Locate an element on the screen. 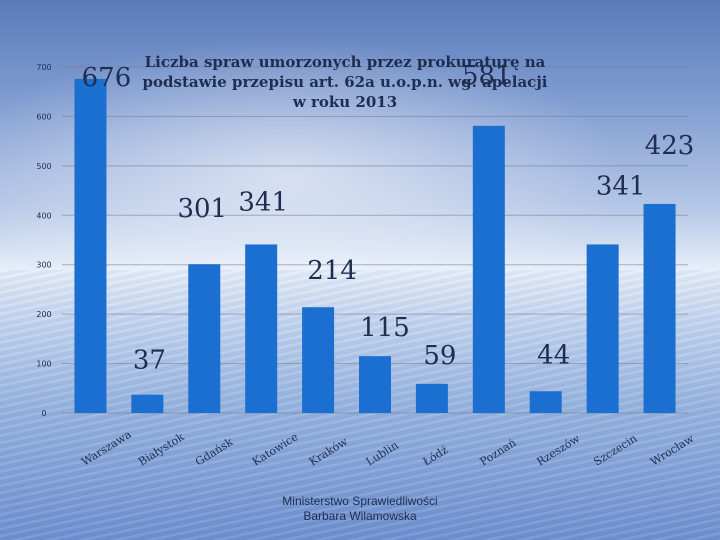 This screenshot has width=720, height=540. x-tick-label: Gdańsk is located at coordinates (214, 451).